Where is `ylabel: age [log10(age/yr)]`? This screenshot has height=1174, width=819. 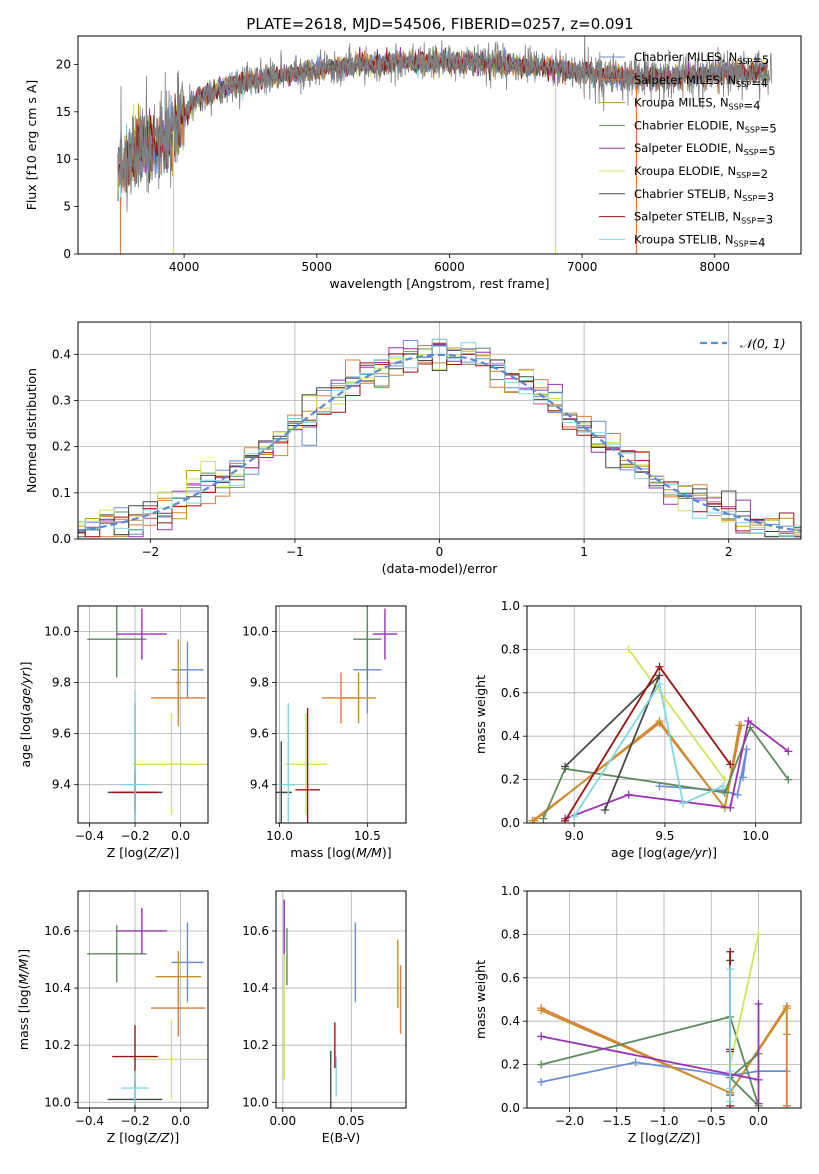
ylabel: age [log10(age/yr)] is located at coordinates (25, 715).